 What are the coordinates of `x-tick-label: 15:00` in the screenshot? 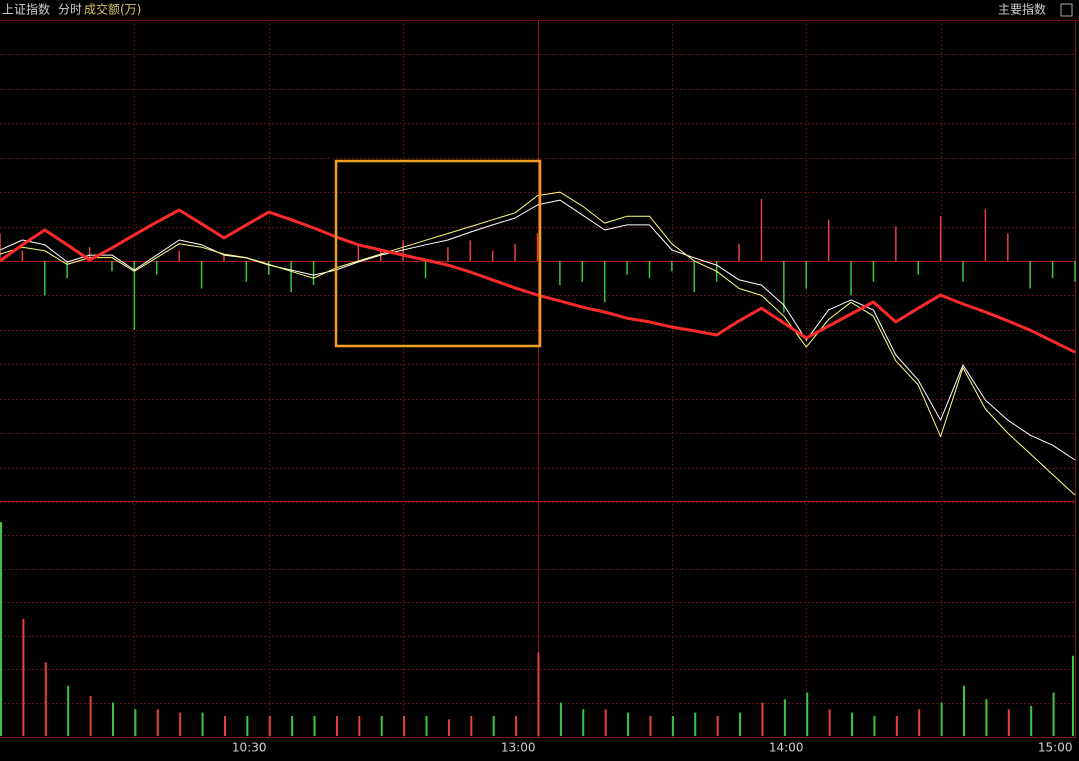 It's located at (1055, 748).